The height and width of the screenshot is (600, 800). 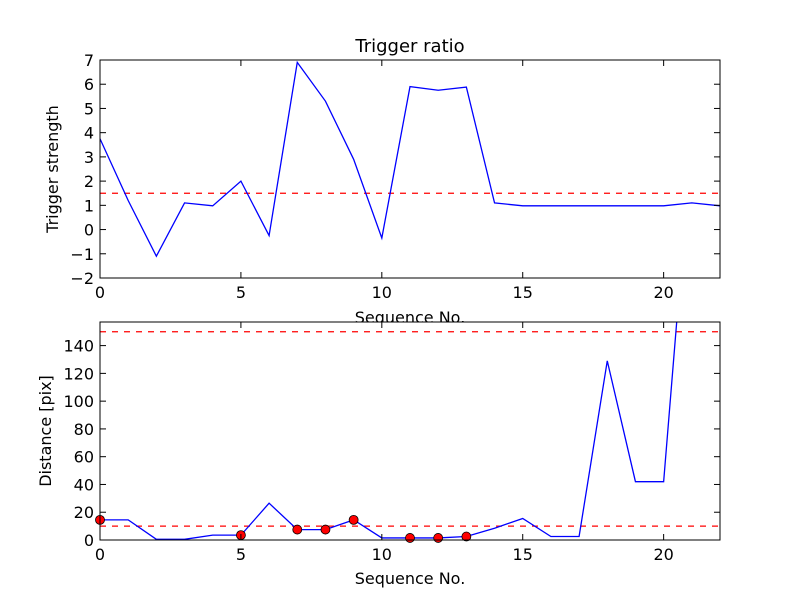 I want to click on y-tick-label: 7, so click(x=89, y=60).